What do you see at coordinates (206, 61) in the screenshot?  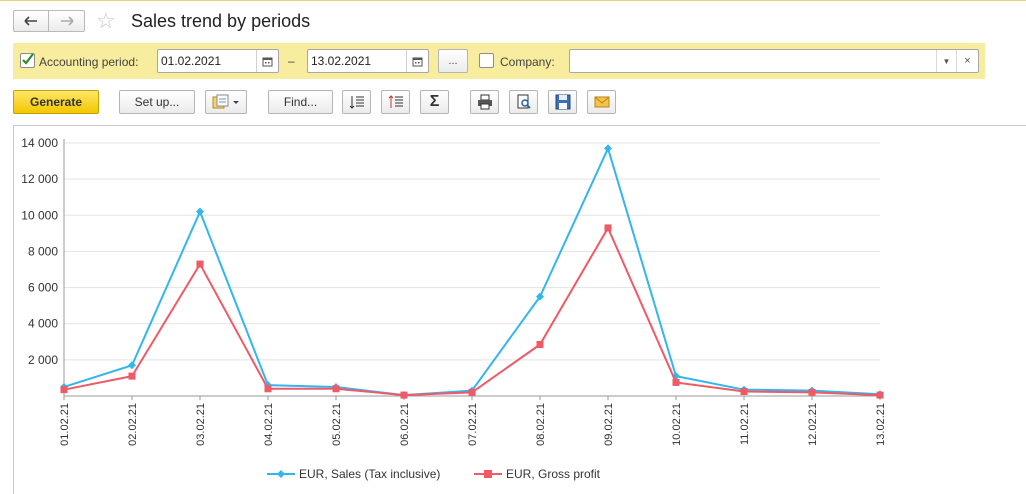 I see `date-from-input` at bounding box center [206, 61].